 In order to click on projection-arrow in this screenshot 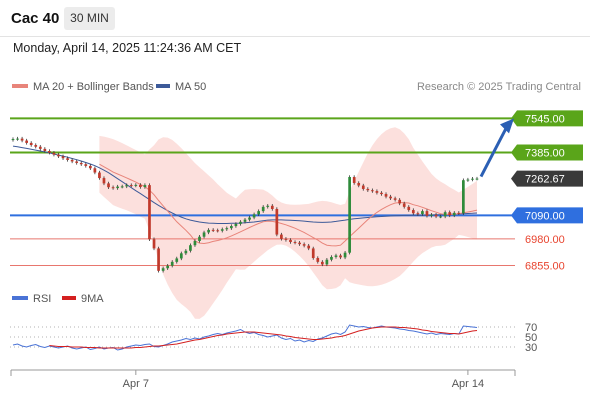, I will do `click(493, 152)`.